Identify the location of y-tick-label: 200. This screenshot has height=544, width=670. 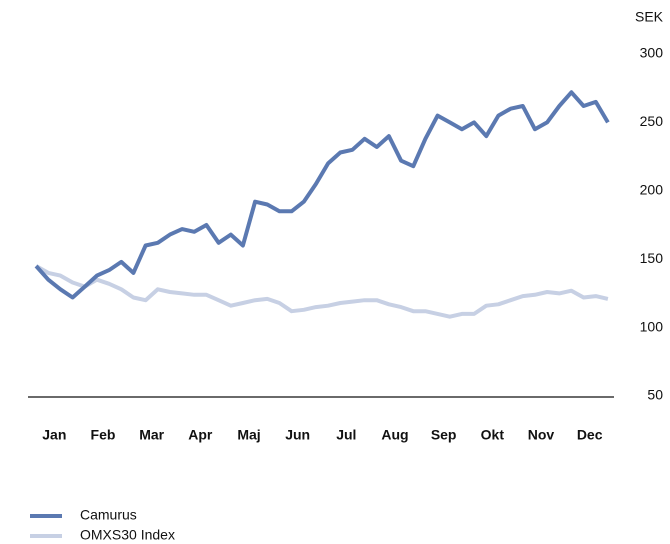
(652, 190).